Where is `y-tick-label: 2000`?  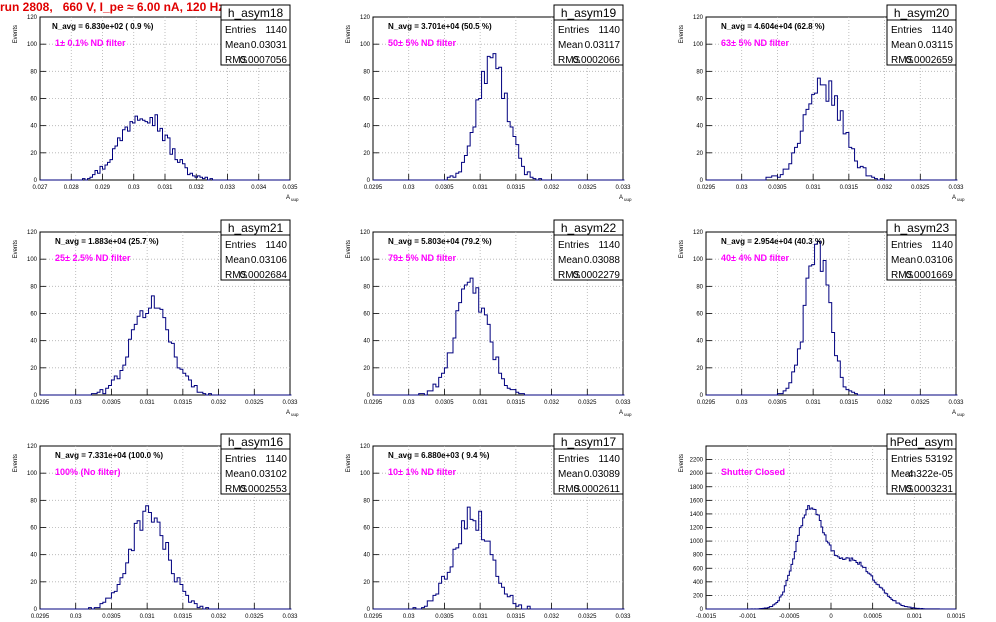 y-tick-label: 2000 is located at coordinates (697, 474).